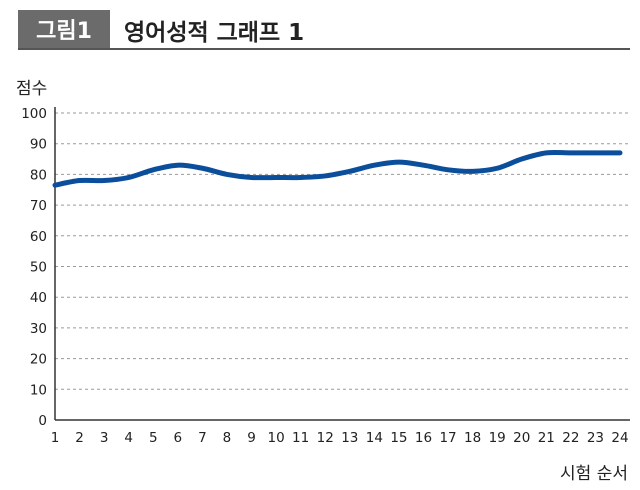 This screenshot has width=640, height=490. What do you see at coordinates (398, 438) in the screenshot?
I see `x-tick-label-15: 15` at bounding box center [398, 438].